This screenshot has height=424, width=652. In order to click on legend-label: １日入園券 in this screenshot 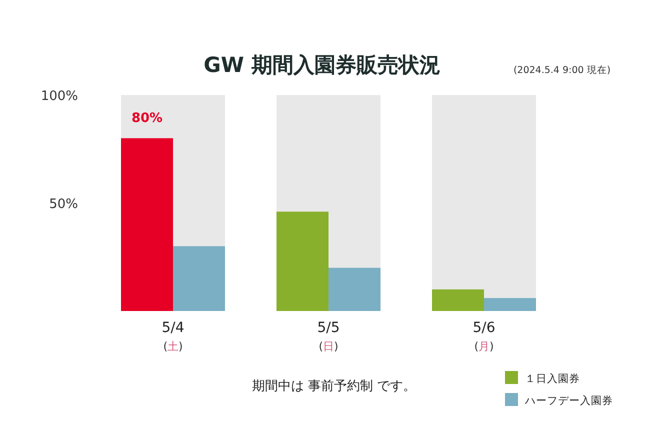, I will do `click(552, 378)`.